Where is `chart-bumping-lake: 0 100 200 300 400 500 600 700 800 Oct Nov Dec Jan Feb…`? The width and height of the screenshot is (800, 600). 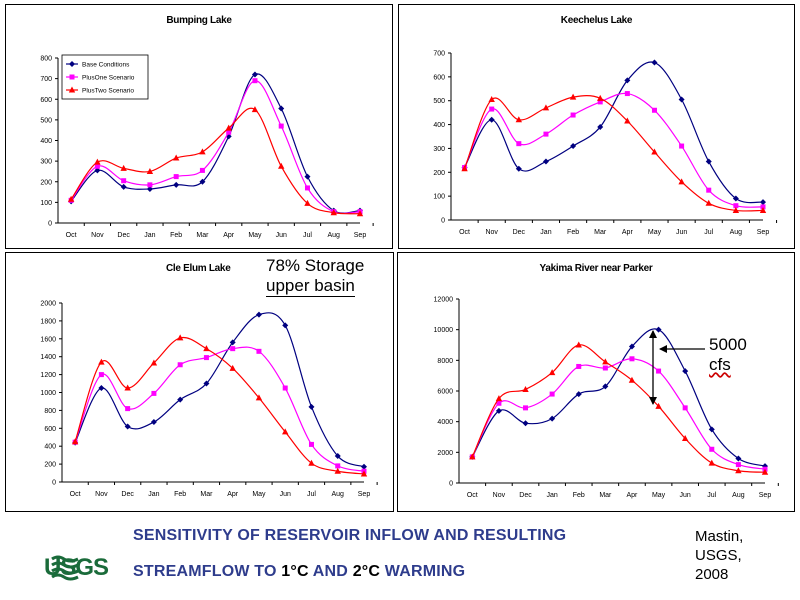 chart-bumping-lake: 0 100 200 300 400 500 600 700 800 Oct Nov Dec Jan Feb… is located at coordinates (207, 146).